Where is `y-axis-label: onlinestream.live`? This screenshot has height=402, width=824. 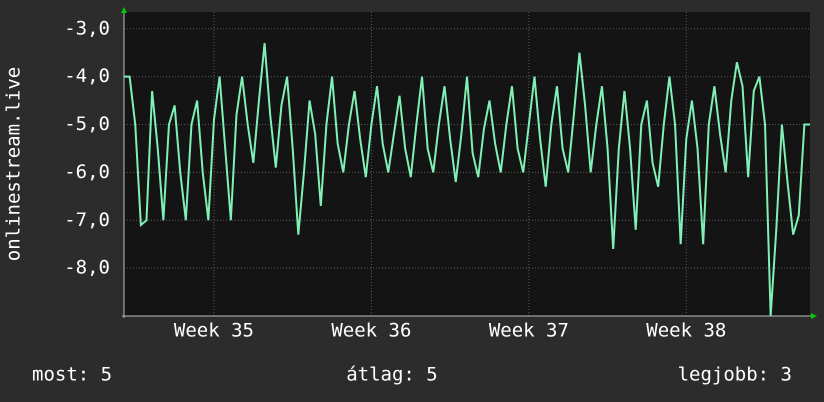
y-axis-label: onlinestream.live is located at coordinates (14, 164).